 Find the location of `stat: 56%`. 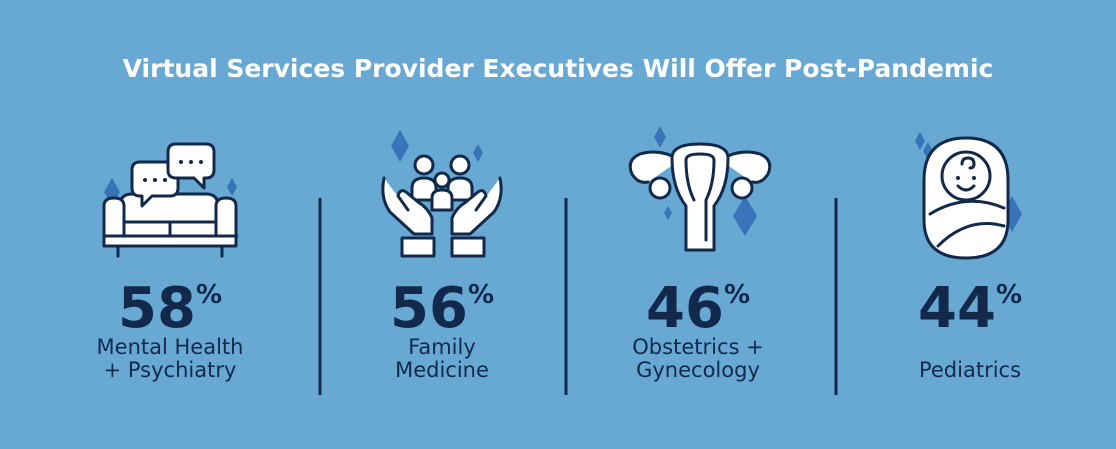

stat: 56% is located at coordinates (442, 308).